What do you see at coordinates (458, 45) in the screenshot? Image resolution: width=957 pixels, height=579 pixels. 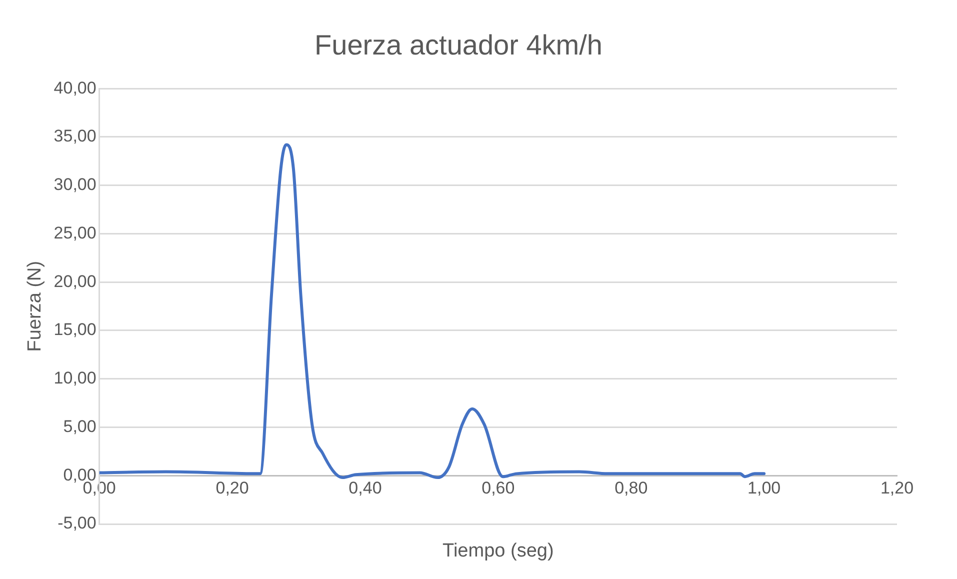 I see `chart-title: Fuerza actuador 4km/h` at bounding box center [458, 45].